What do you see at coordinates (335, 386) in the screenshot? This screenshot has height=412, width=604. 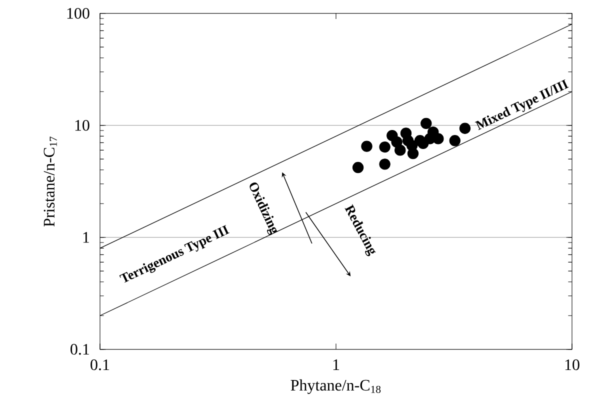 I see `x-axis-title: Phytane/n-C$_{18}$` at bounding box center [335, 386].